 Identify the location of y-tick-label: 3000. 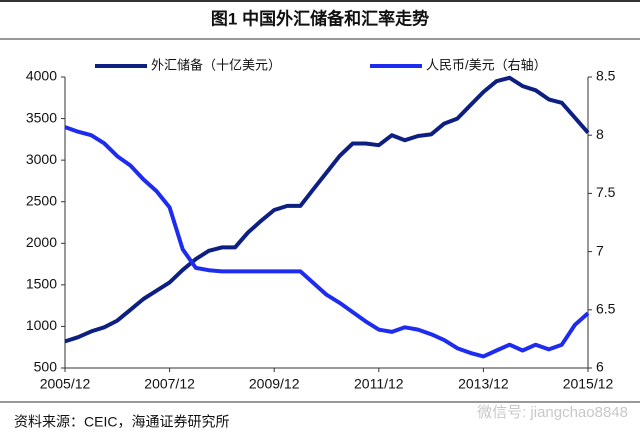
(41, 159).